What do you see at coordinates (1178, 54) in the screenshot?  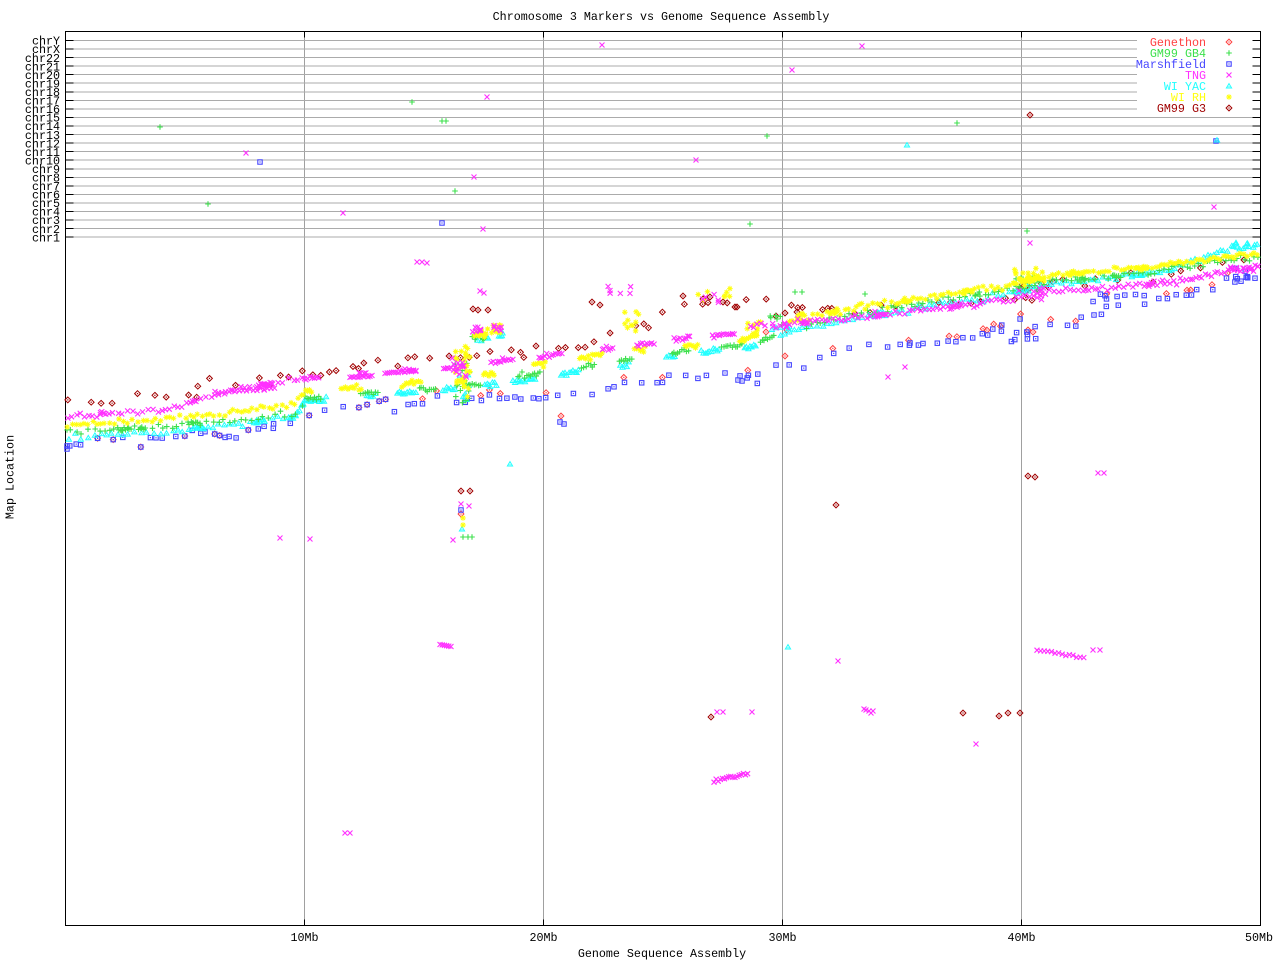 I see `svg-text: GM99 GB4` at bounding box center [1178, 54].